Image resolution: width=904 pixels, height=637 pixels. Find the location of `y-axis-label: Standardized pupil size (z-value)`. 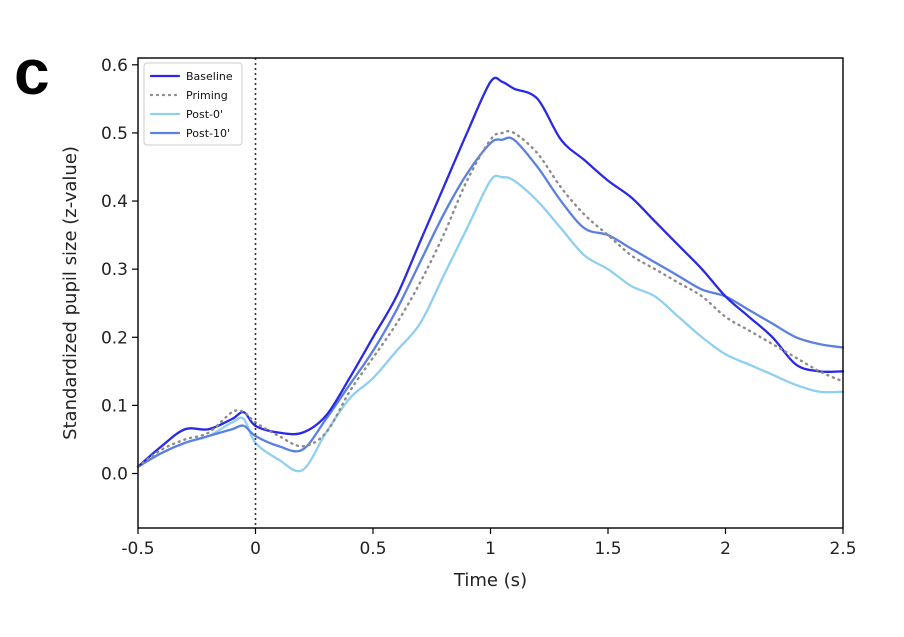

y-axis-label: Standardized pupil size (z-value) is located at coordinates (70, 293).